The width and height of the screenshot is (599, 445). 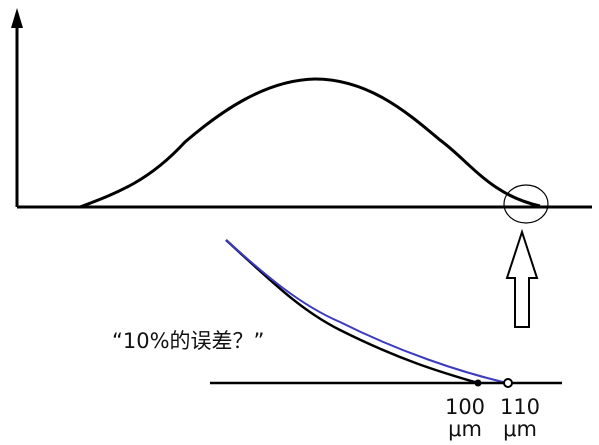 What do you see at coordinates (465, 429) in the screenshot?
I see `tick-100-unit: μm` at bounding box center [465, 429].